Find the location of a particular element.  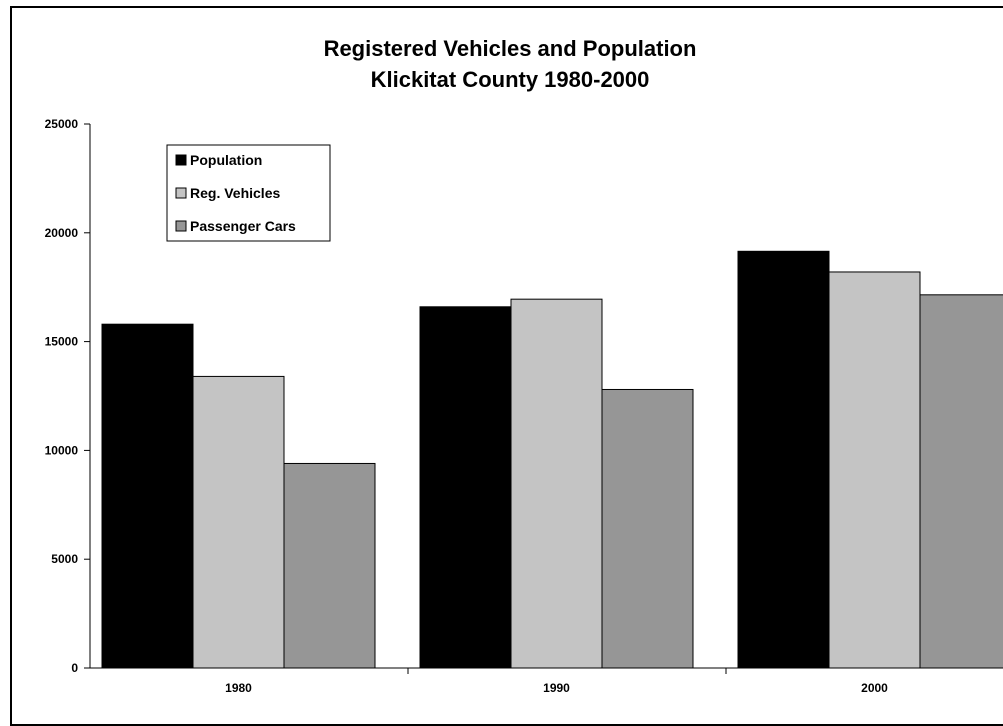

y-tick-label: 15000 is located at coordinates (62, 342).